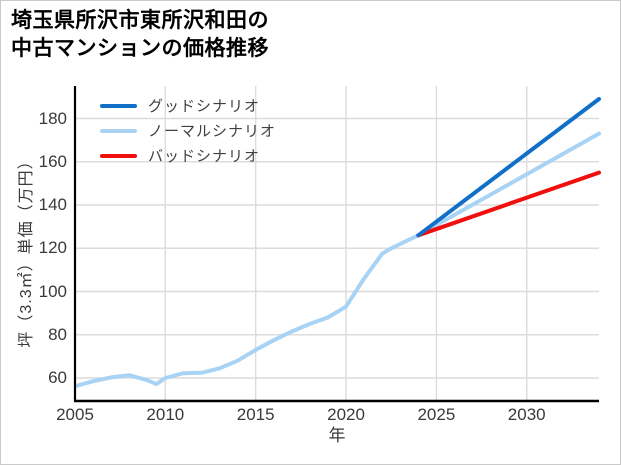 The width and height of the screenshot is (621, 465). I want to click on y-tick-label: 180, so click(52, 118).